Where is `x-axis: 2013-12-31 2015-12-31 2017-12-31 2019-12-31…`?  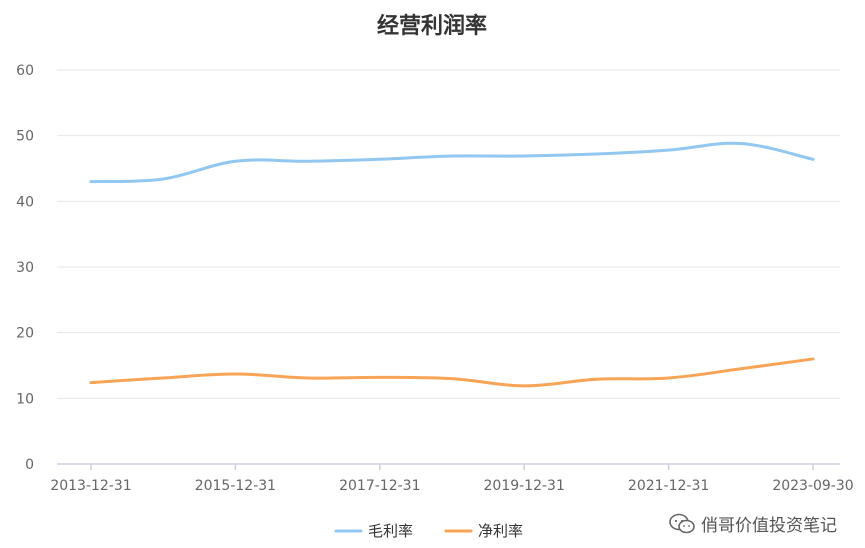 x-axis: 2013-12-31 2015-12-31 2017-12-31 2019-12-31… is located at coordinates (452, 478).